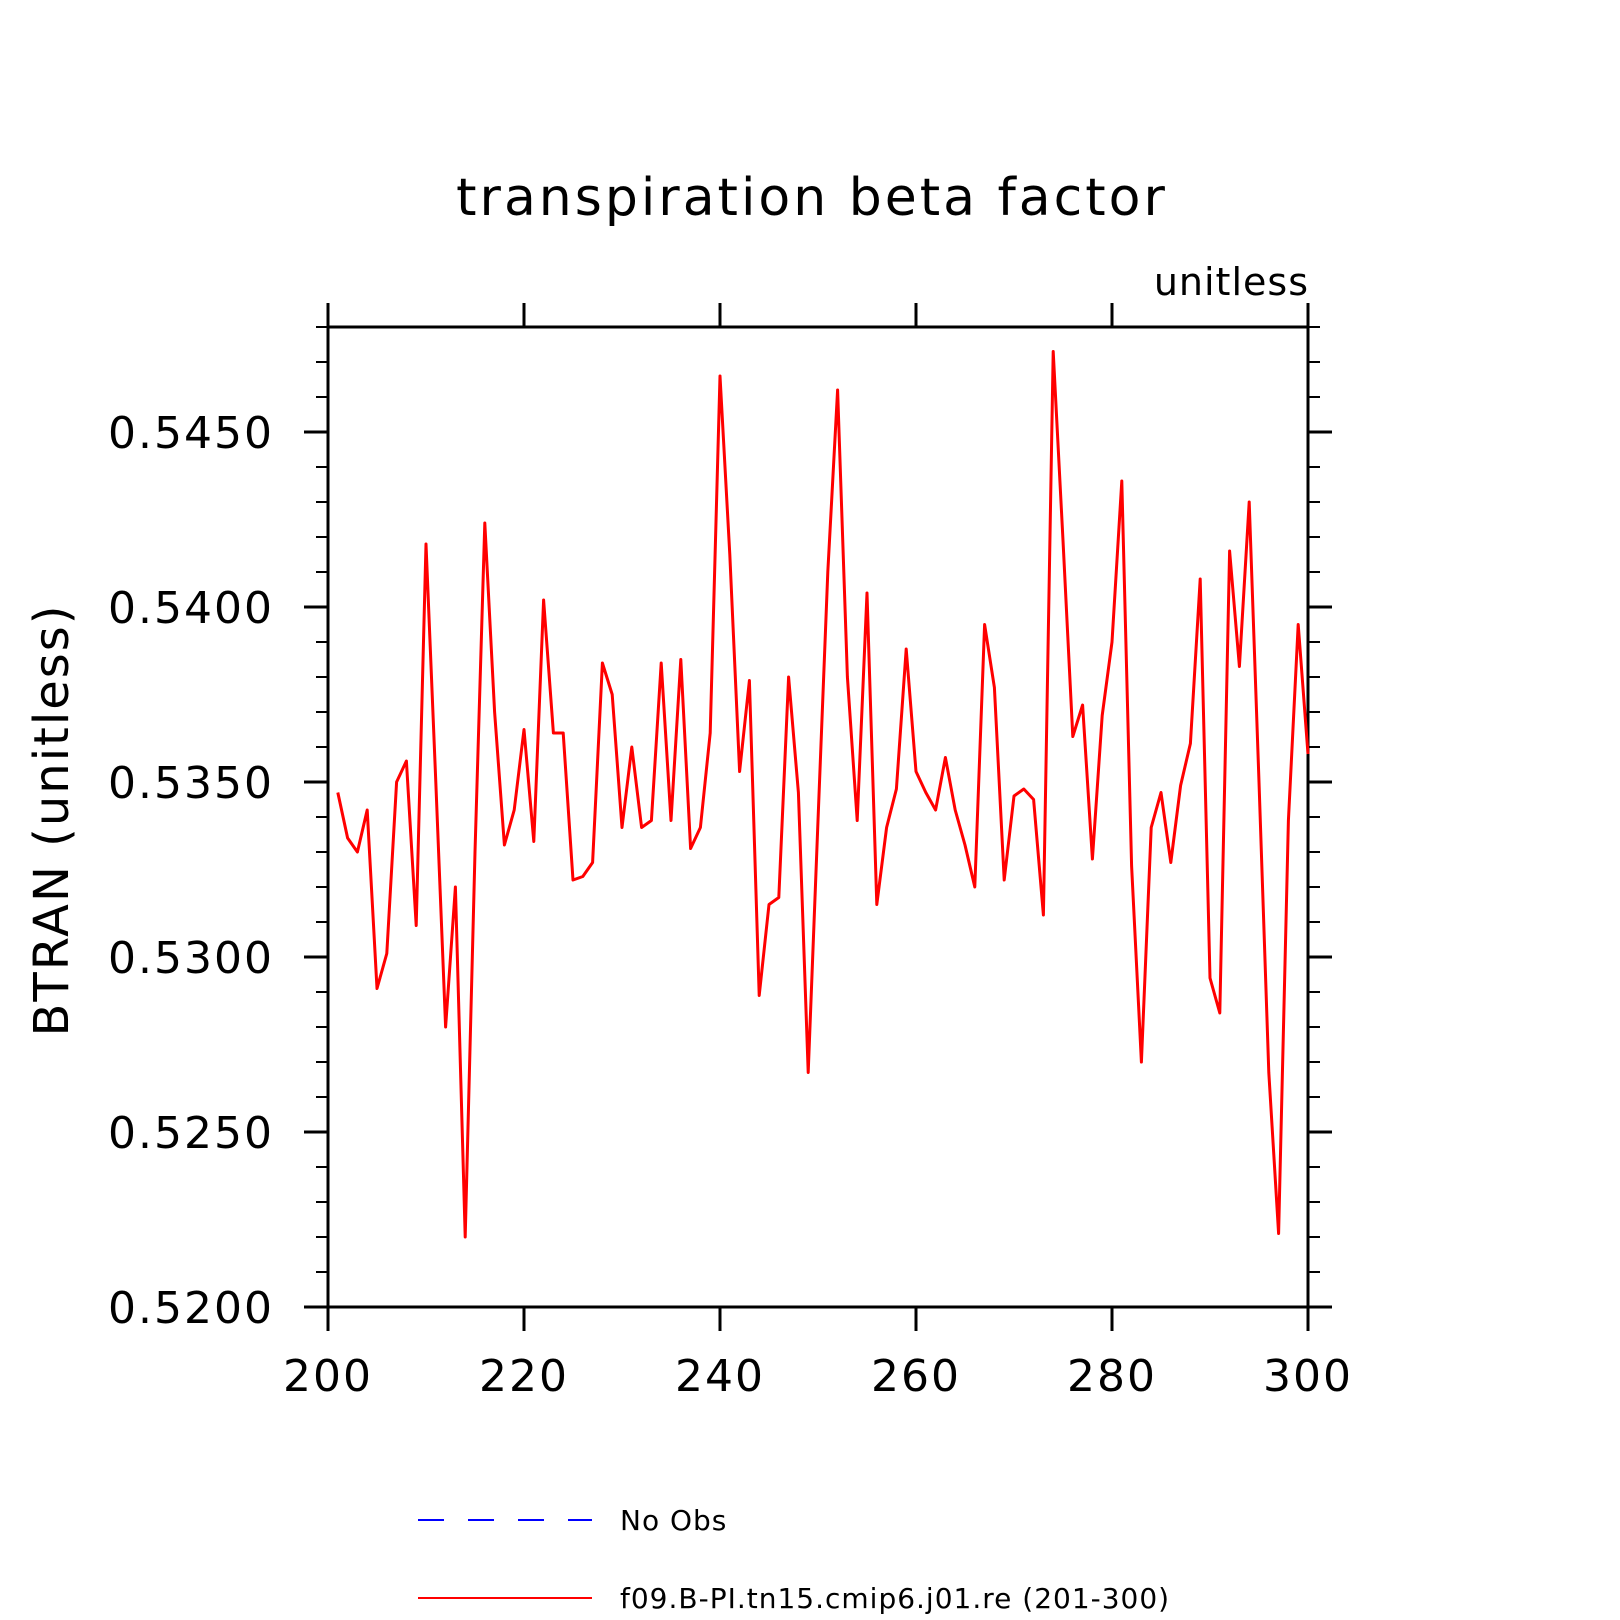 Image resolution: width=1620 pixels, height=1620 pixels. I want to click on y-tick-label: 0.5200, so click(191, 1308).